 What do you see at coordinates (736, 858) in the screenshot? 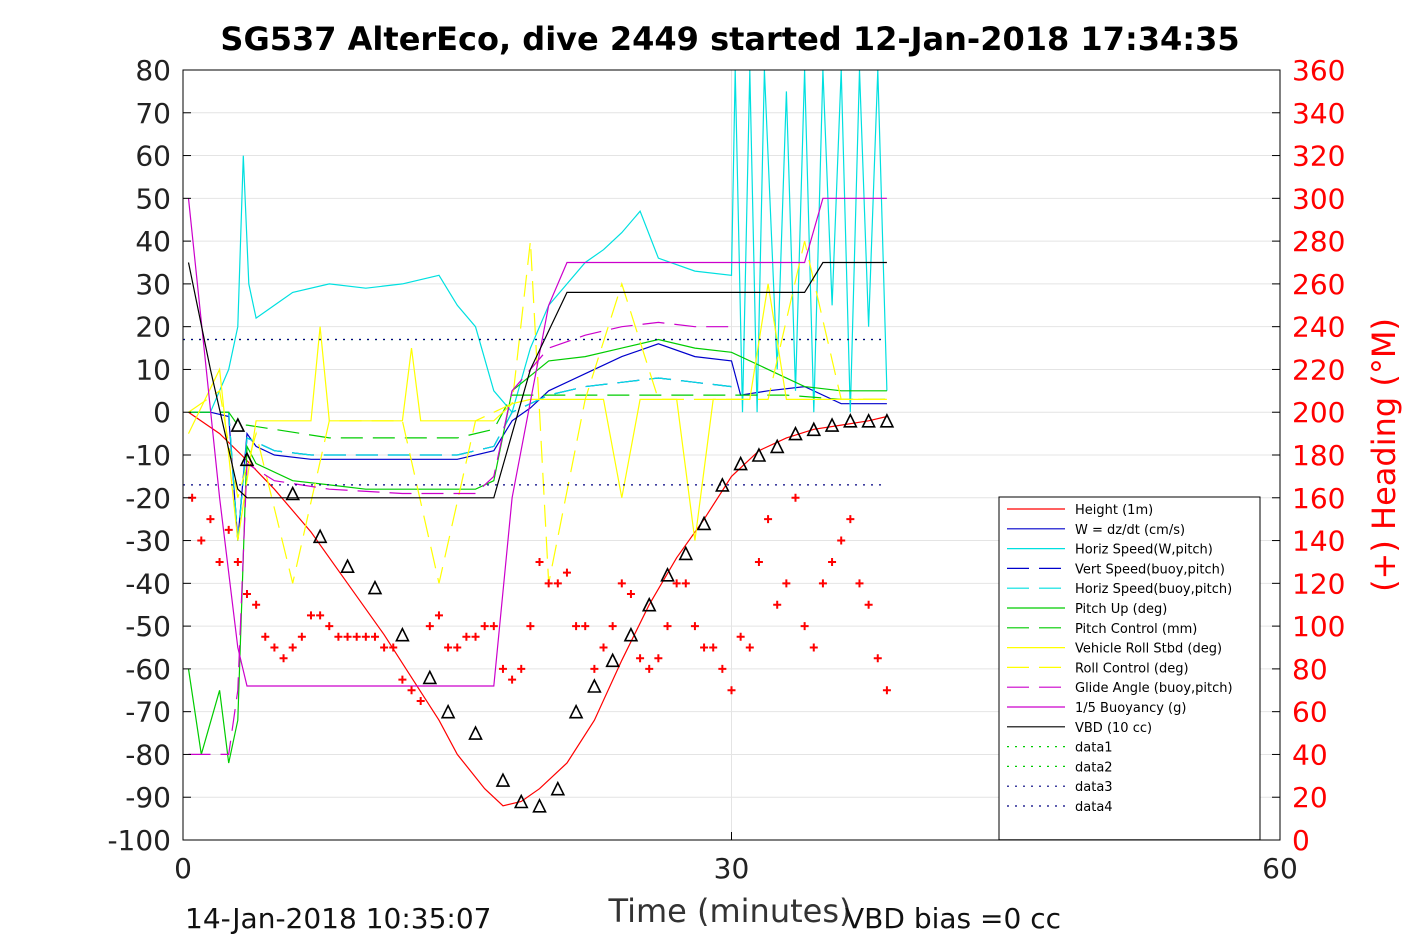
I see `x-ticks: 0 30 60` at bounding box center [736, 858].